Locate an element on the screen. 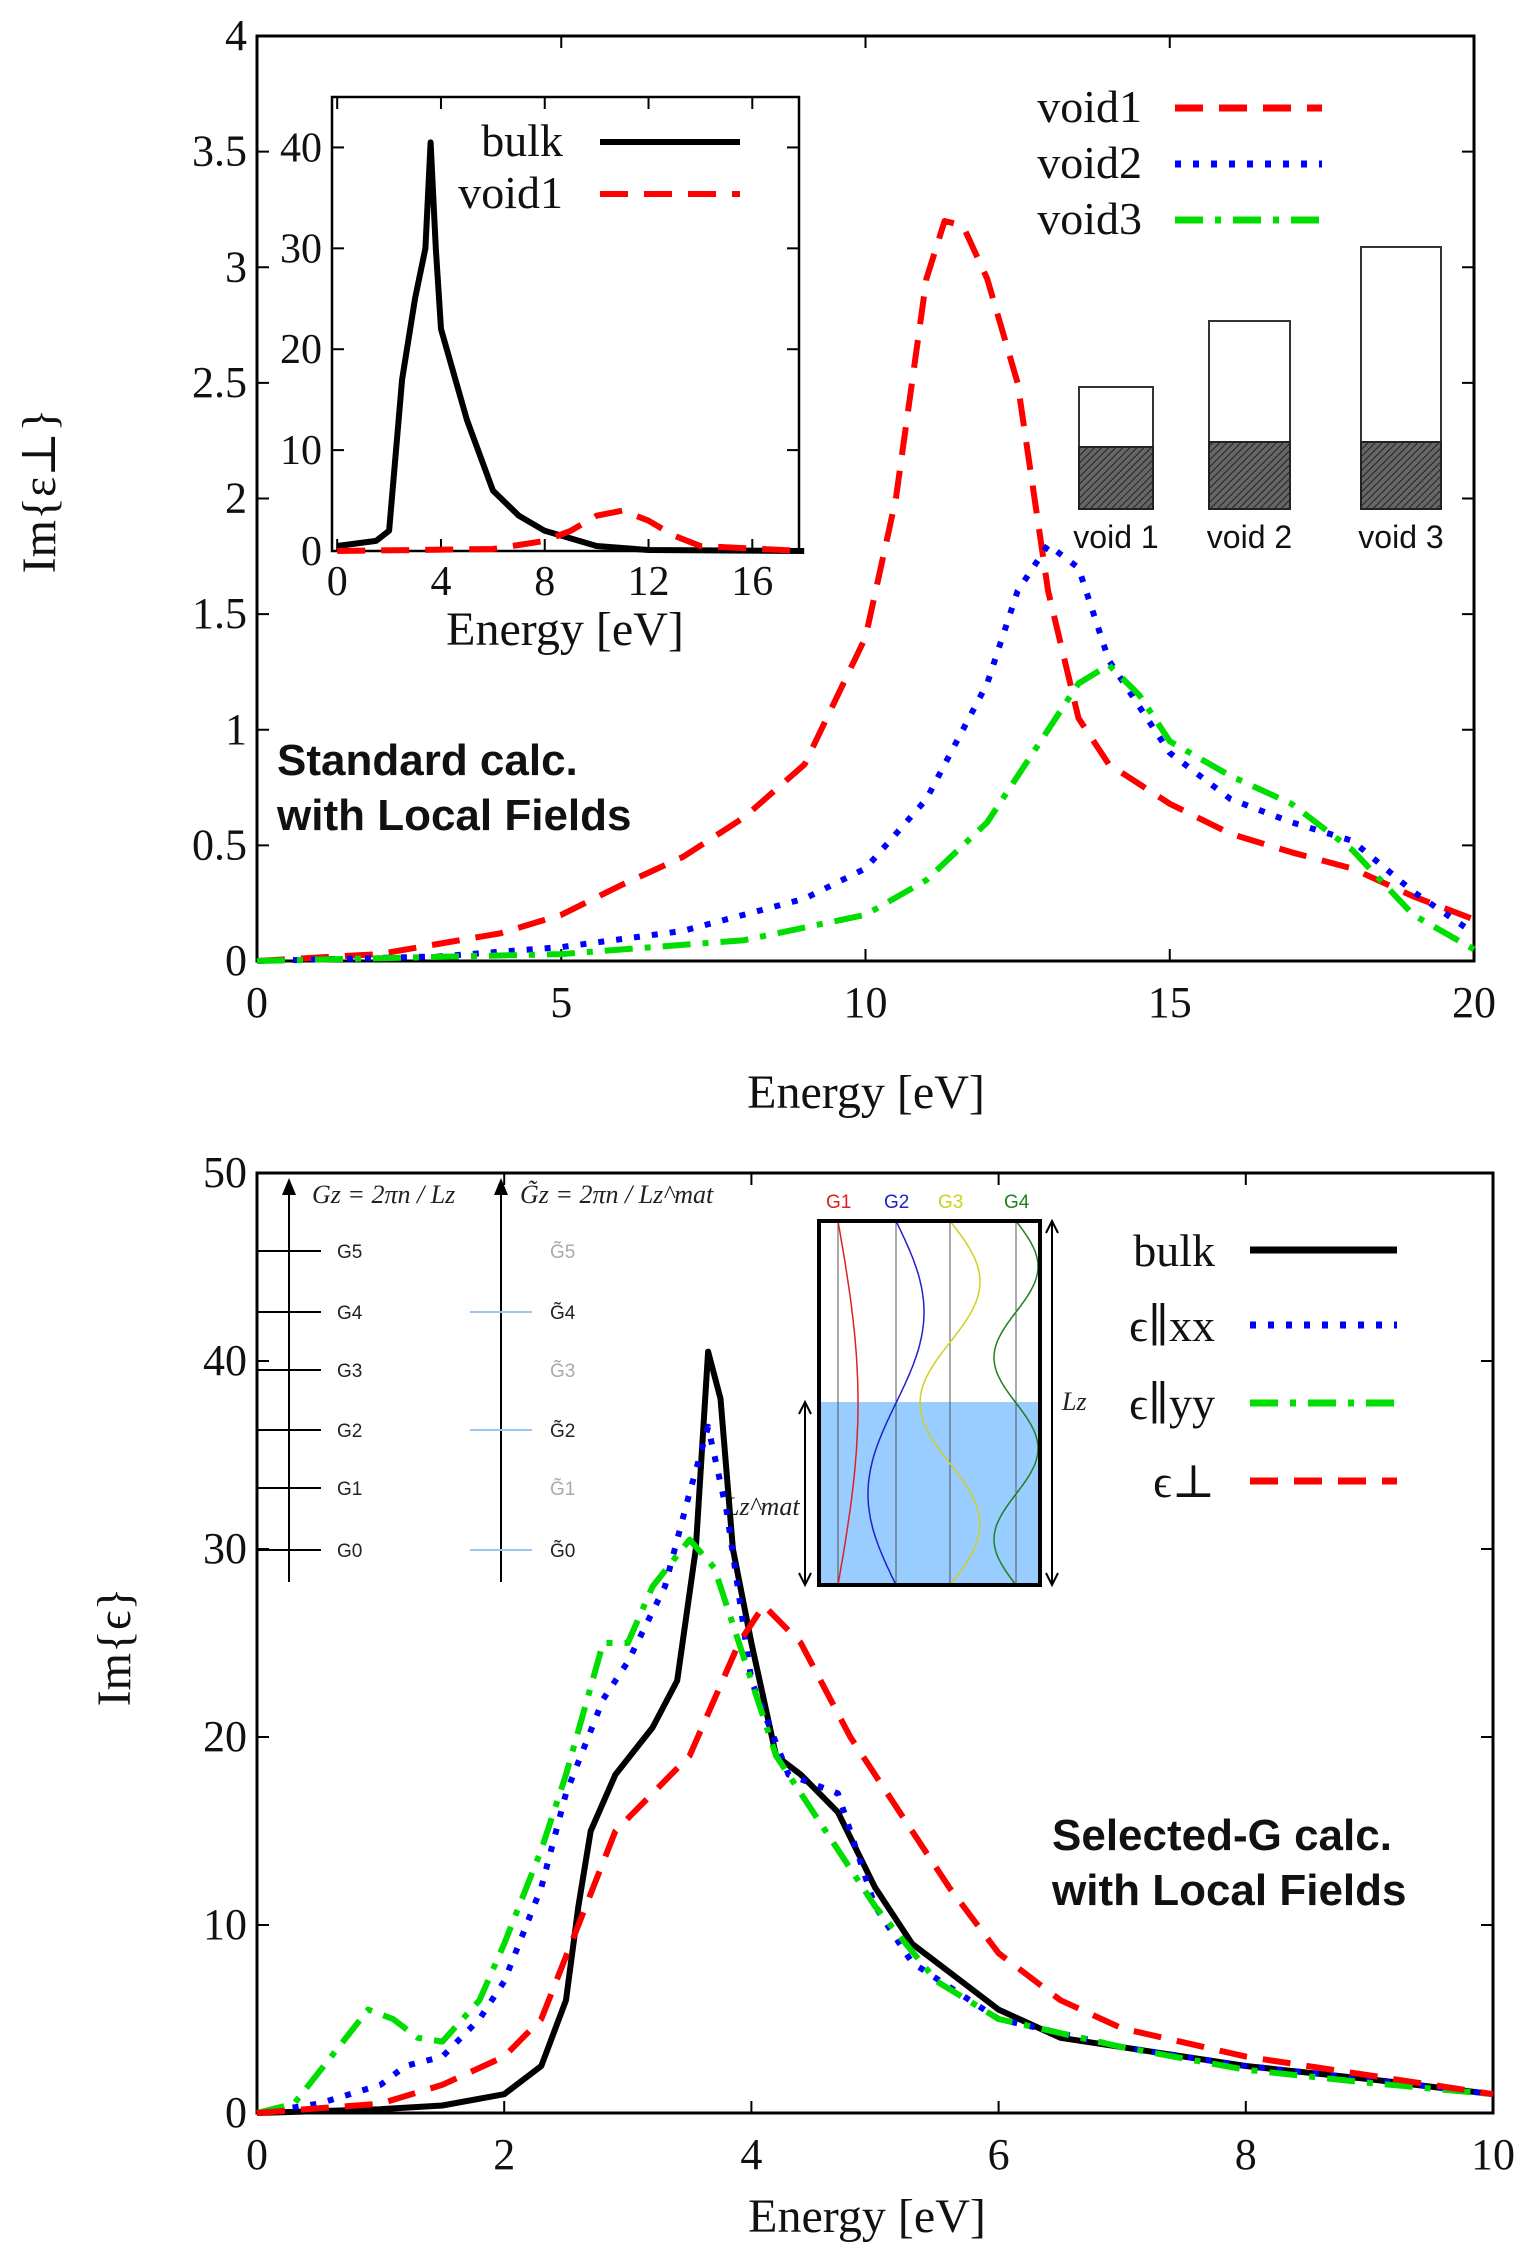 This screenshot has height=2259, width=1532. level-label: G5 is located at coordinates (349, 1252).